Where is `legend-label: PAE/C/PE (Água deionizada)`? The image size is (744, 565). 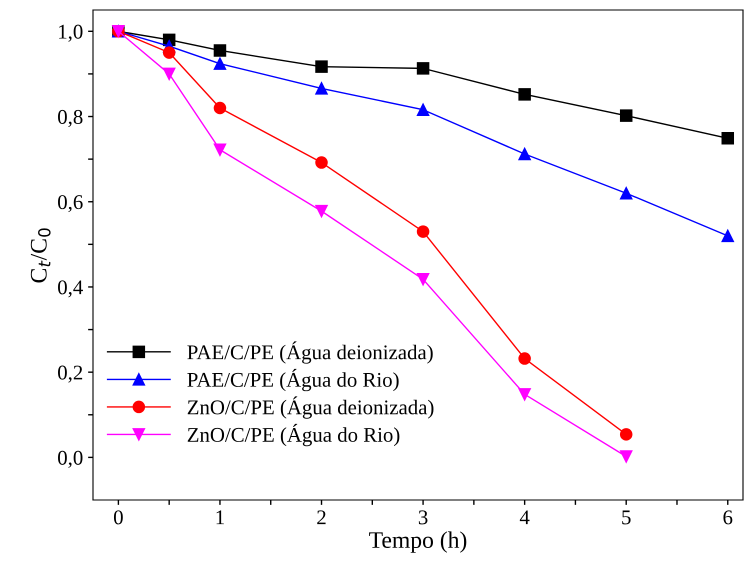 legend-label: PAE/C/PE (Água deionizada) is located at coordinates (310, 352).